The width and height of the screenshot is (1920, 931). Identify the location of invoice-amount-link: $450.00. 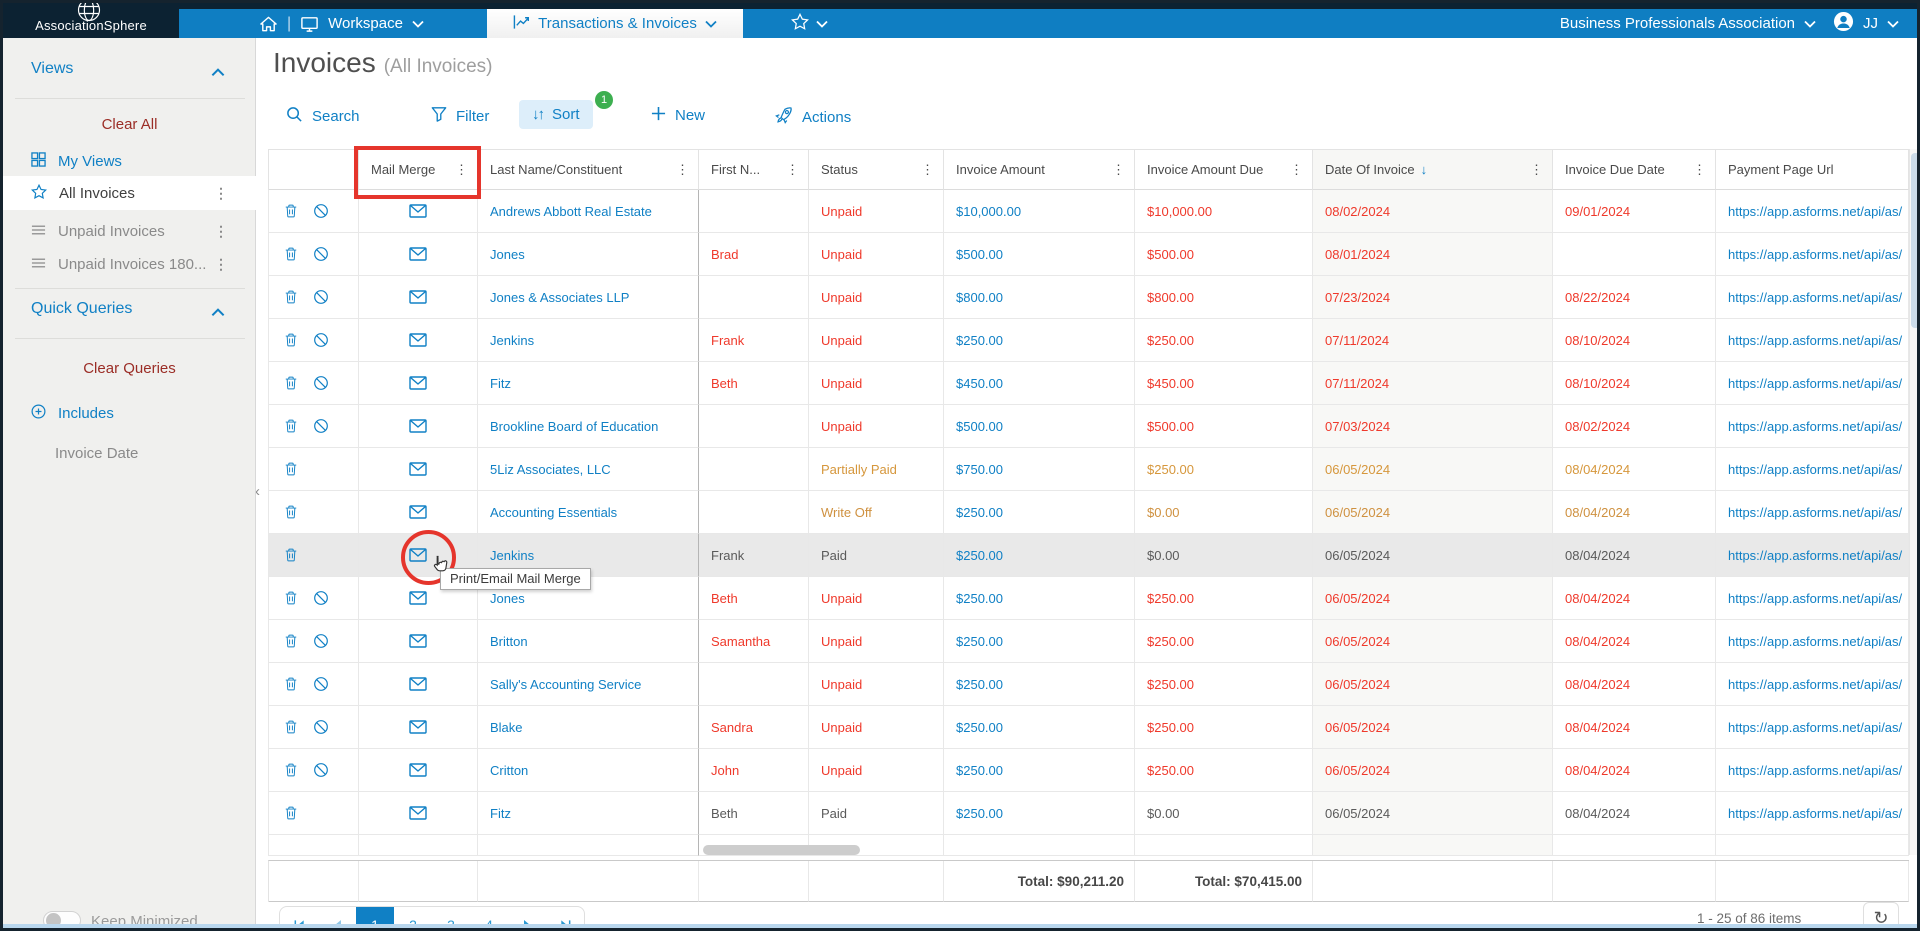
(979, 383).